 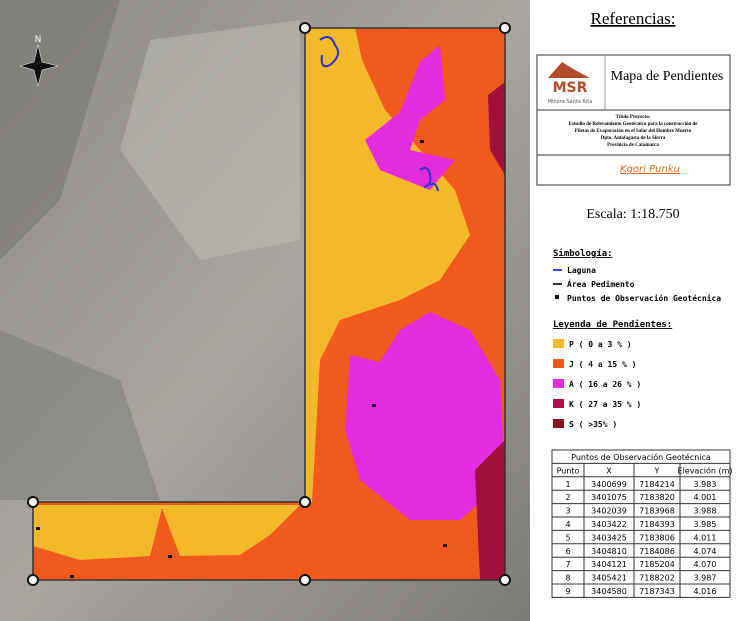 I want to click on table-cell: 7, so click(x=567, y=564).